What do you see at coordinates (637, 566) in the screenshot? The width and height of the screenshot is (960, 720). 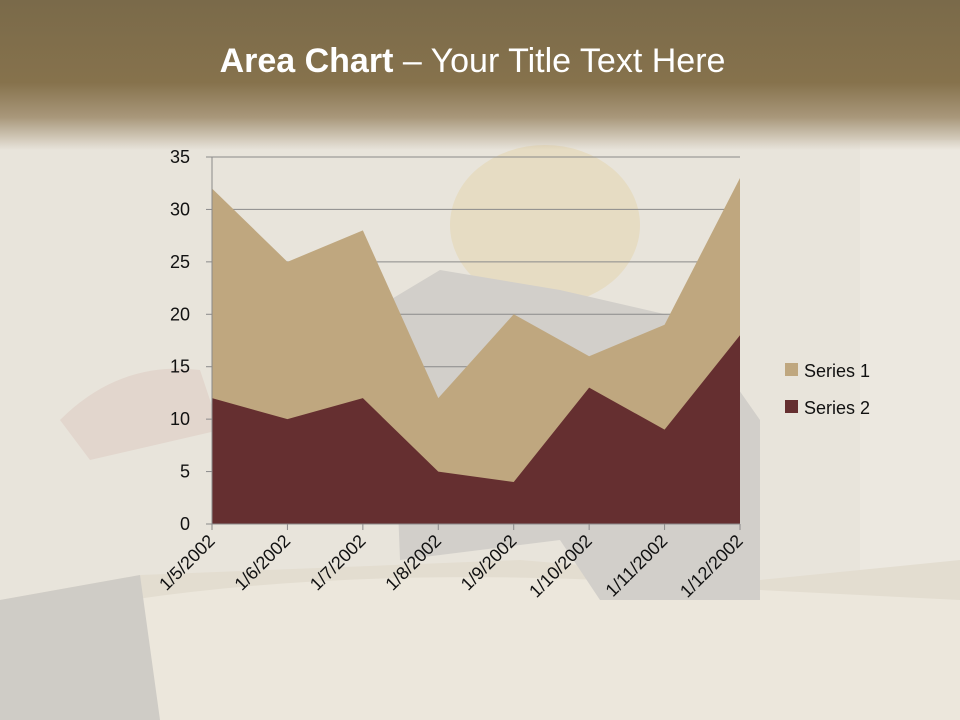 I see `x-tick-label: 1/11/2002` at bounding box center [637, 566].